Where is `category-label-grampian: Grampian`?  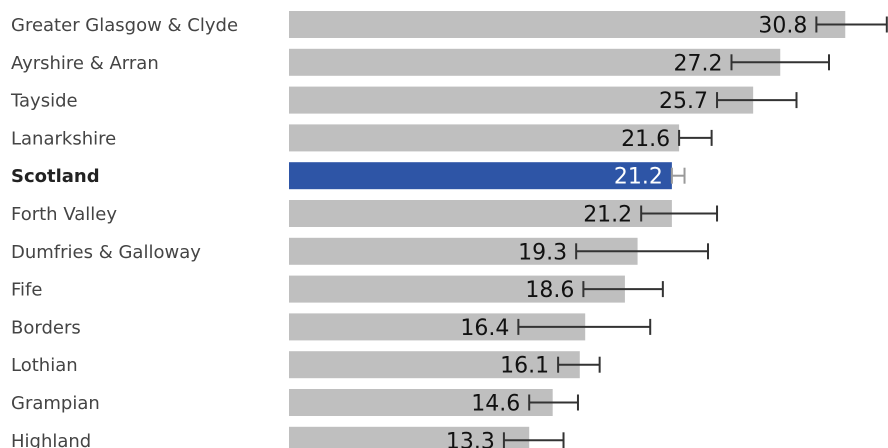 category-label-grampian: Grampian is located at coordinates (55, 403).